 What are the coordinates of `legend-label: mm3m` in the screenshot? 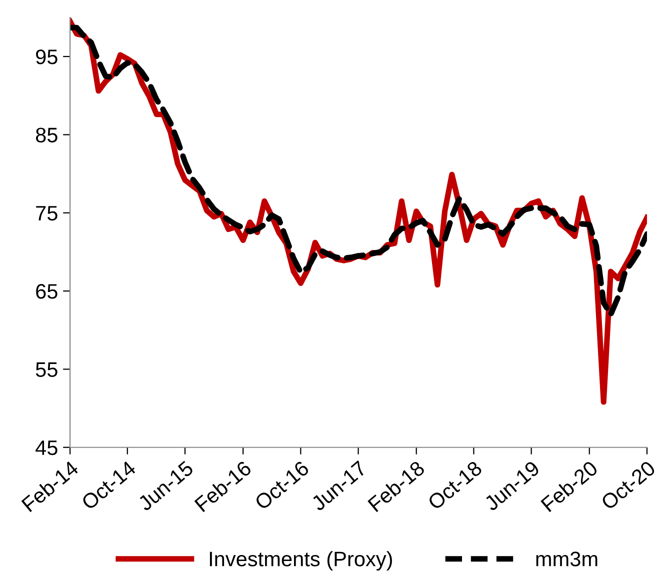 It's located at (567, 559).